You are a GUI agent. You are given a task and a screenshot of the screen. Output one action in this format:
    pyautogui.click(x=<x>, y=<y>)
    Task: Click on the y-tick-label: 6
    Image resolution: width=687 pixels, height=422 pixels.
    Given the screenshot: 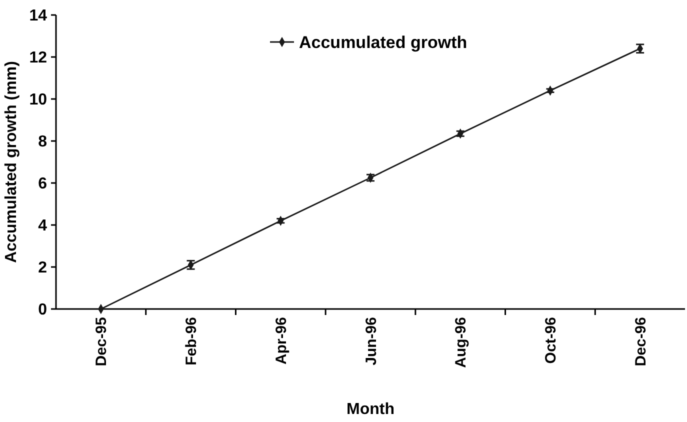 What is the action you would take?
    pyautogui.click(x=43, y=184)
    